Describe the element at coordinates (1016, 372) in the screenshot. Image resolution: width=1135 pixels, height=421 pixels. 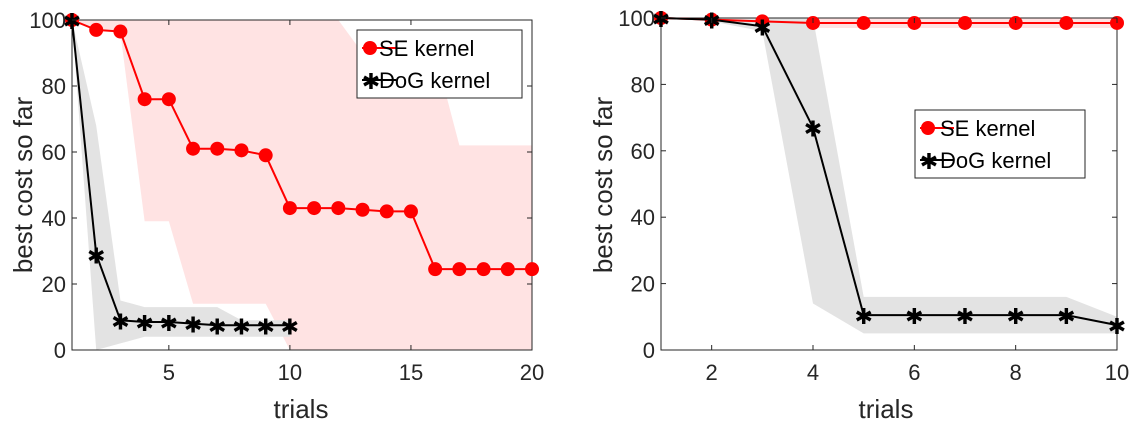
I see `x-tick-label: 8` at that location.